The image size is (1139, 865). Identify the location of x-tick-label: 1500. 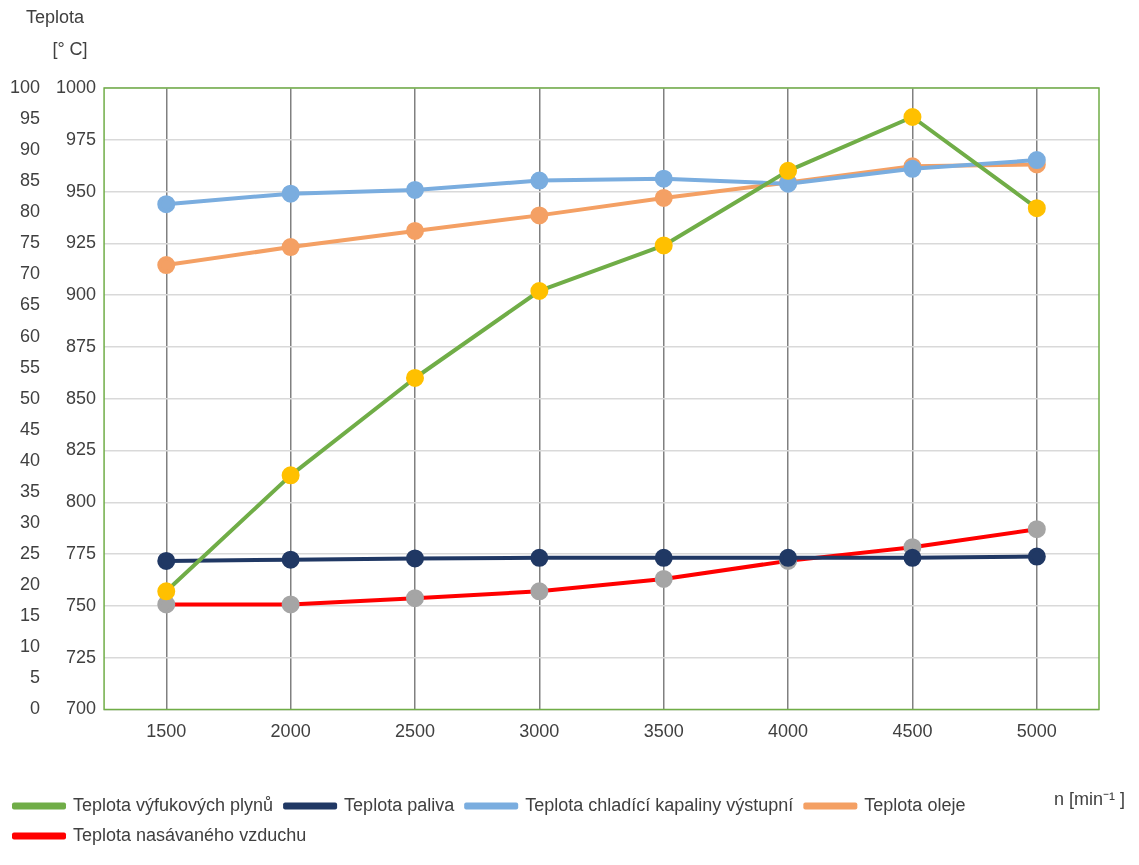
(166, 731).